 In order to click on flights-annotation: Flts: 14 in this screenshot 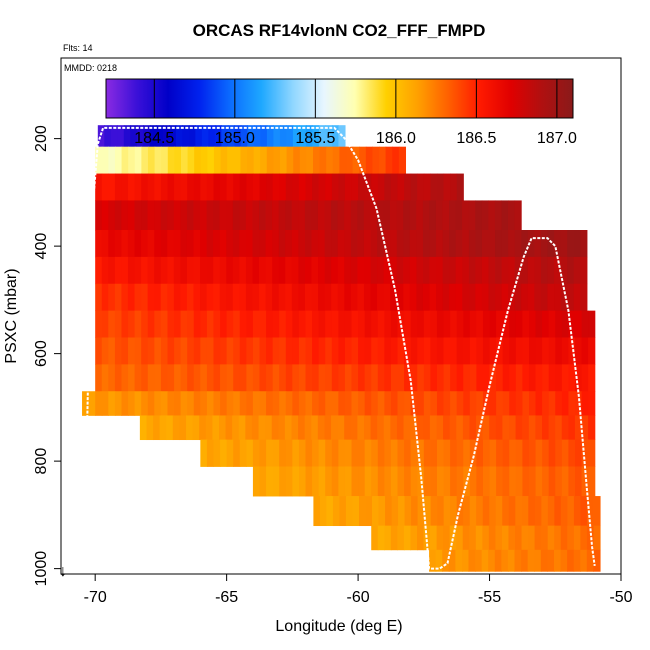, I will do `click(78, 48)`.